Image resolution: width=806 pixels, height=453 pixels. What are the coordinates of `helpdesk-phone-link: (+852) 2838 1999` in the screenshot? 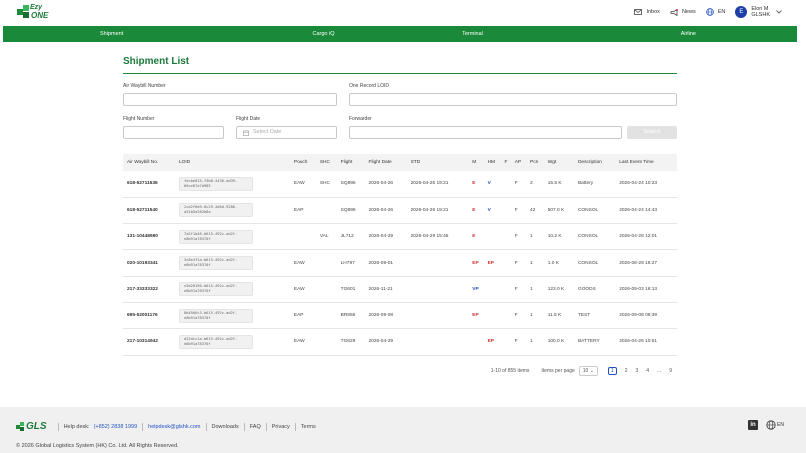 It's located at (115, 426).